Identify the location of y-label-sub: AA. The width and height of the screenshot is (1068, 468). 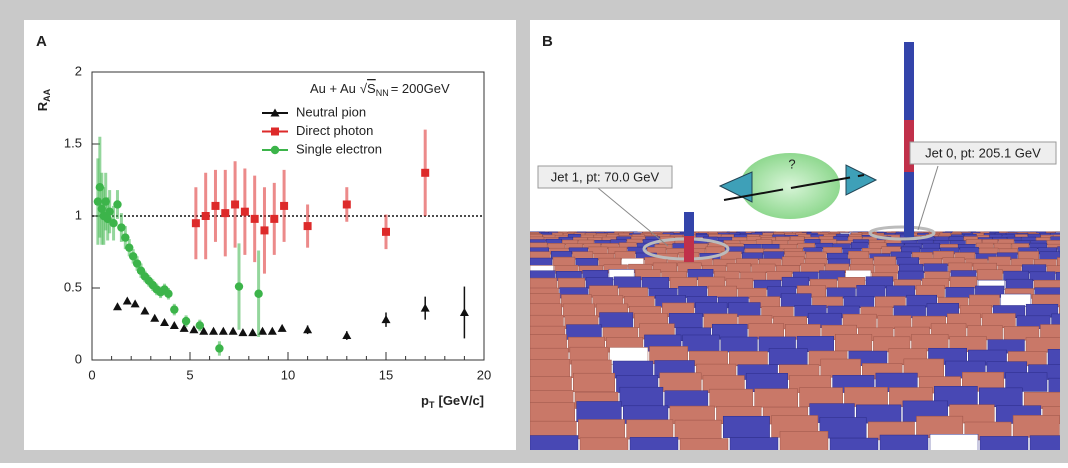
(47, 94).